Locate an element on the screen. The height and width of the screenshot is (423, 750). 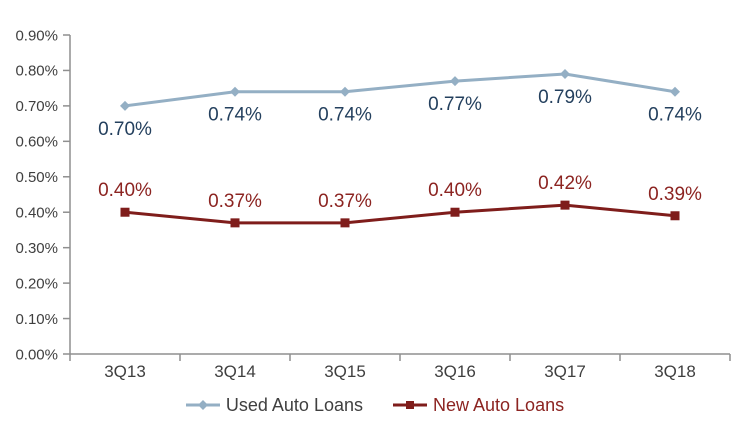
y-axis-tick-label: 0.60% is located at coordinates (36, 142).